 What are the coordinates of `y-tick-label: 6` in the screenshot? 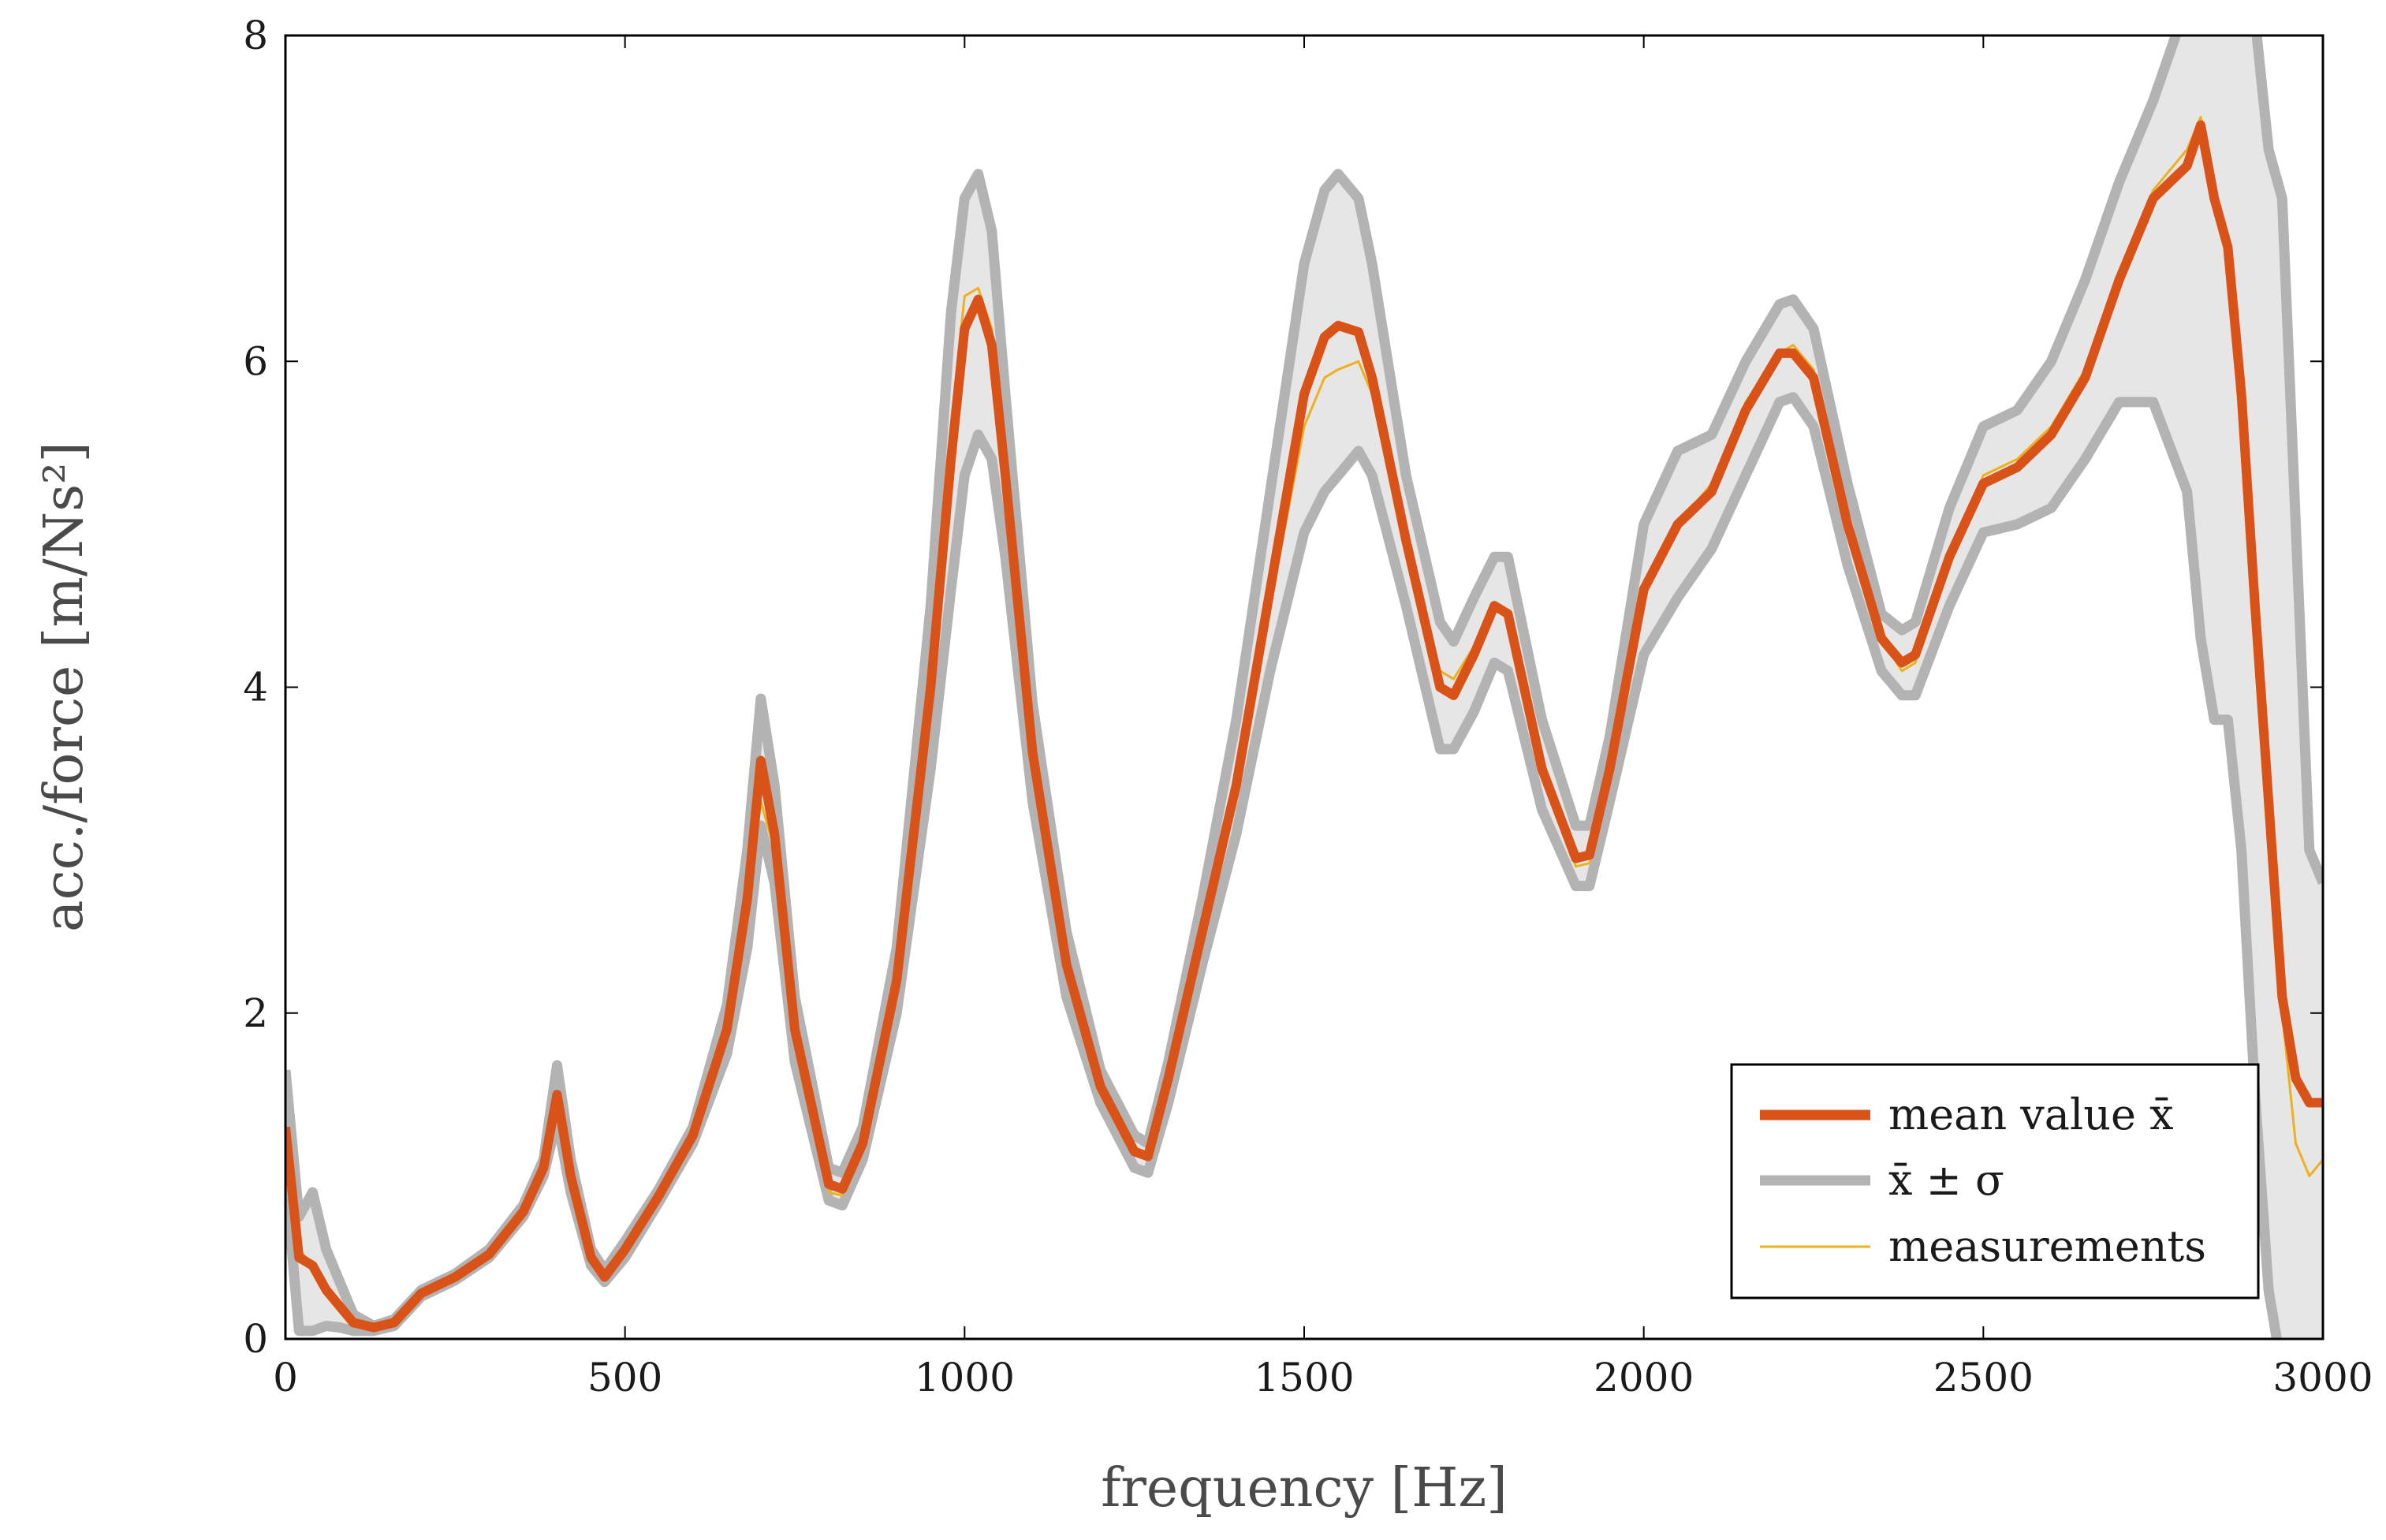 It's located at (256, 361).